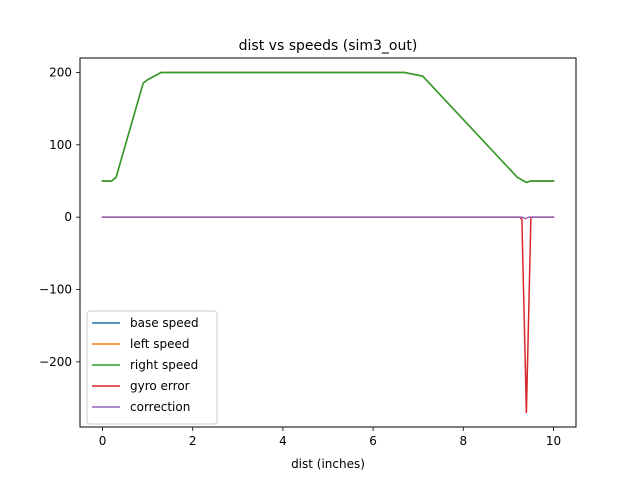  I want to click on x-tick-label: 0, so click(103, 441).